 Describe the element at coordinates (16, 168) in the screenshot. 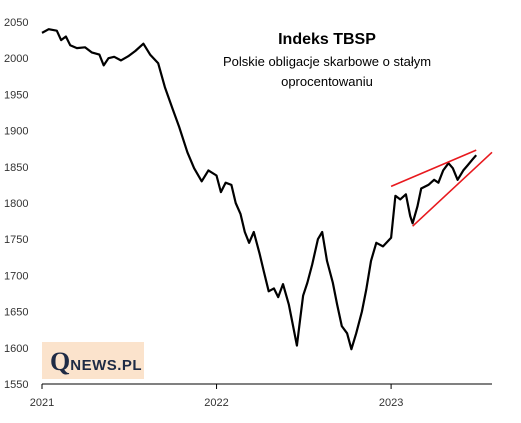

I see `y-tick-label: 1850` at that location.